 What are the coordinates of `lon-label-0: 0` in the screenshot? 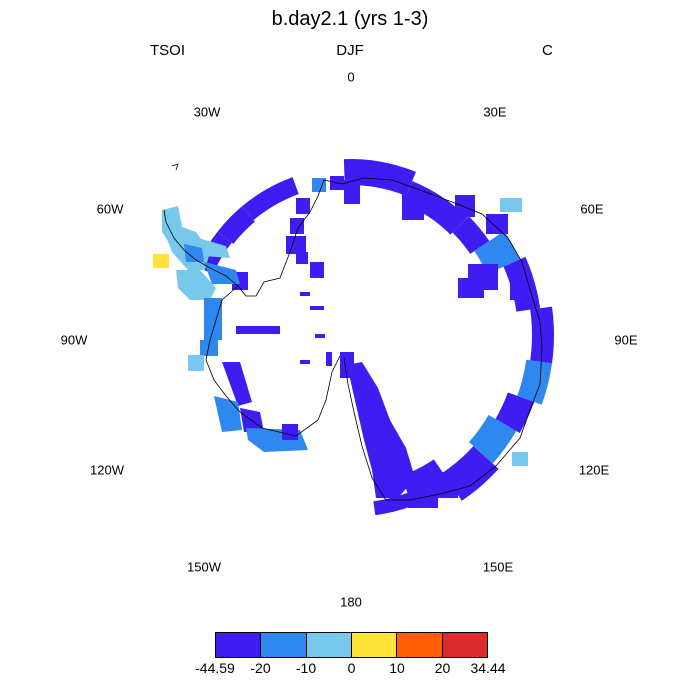 It's located at (351, 77).